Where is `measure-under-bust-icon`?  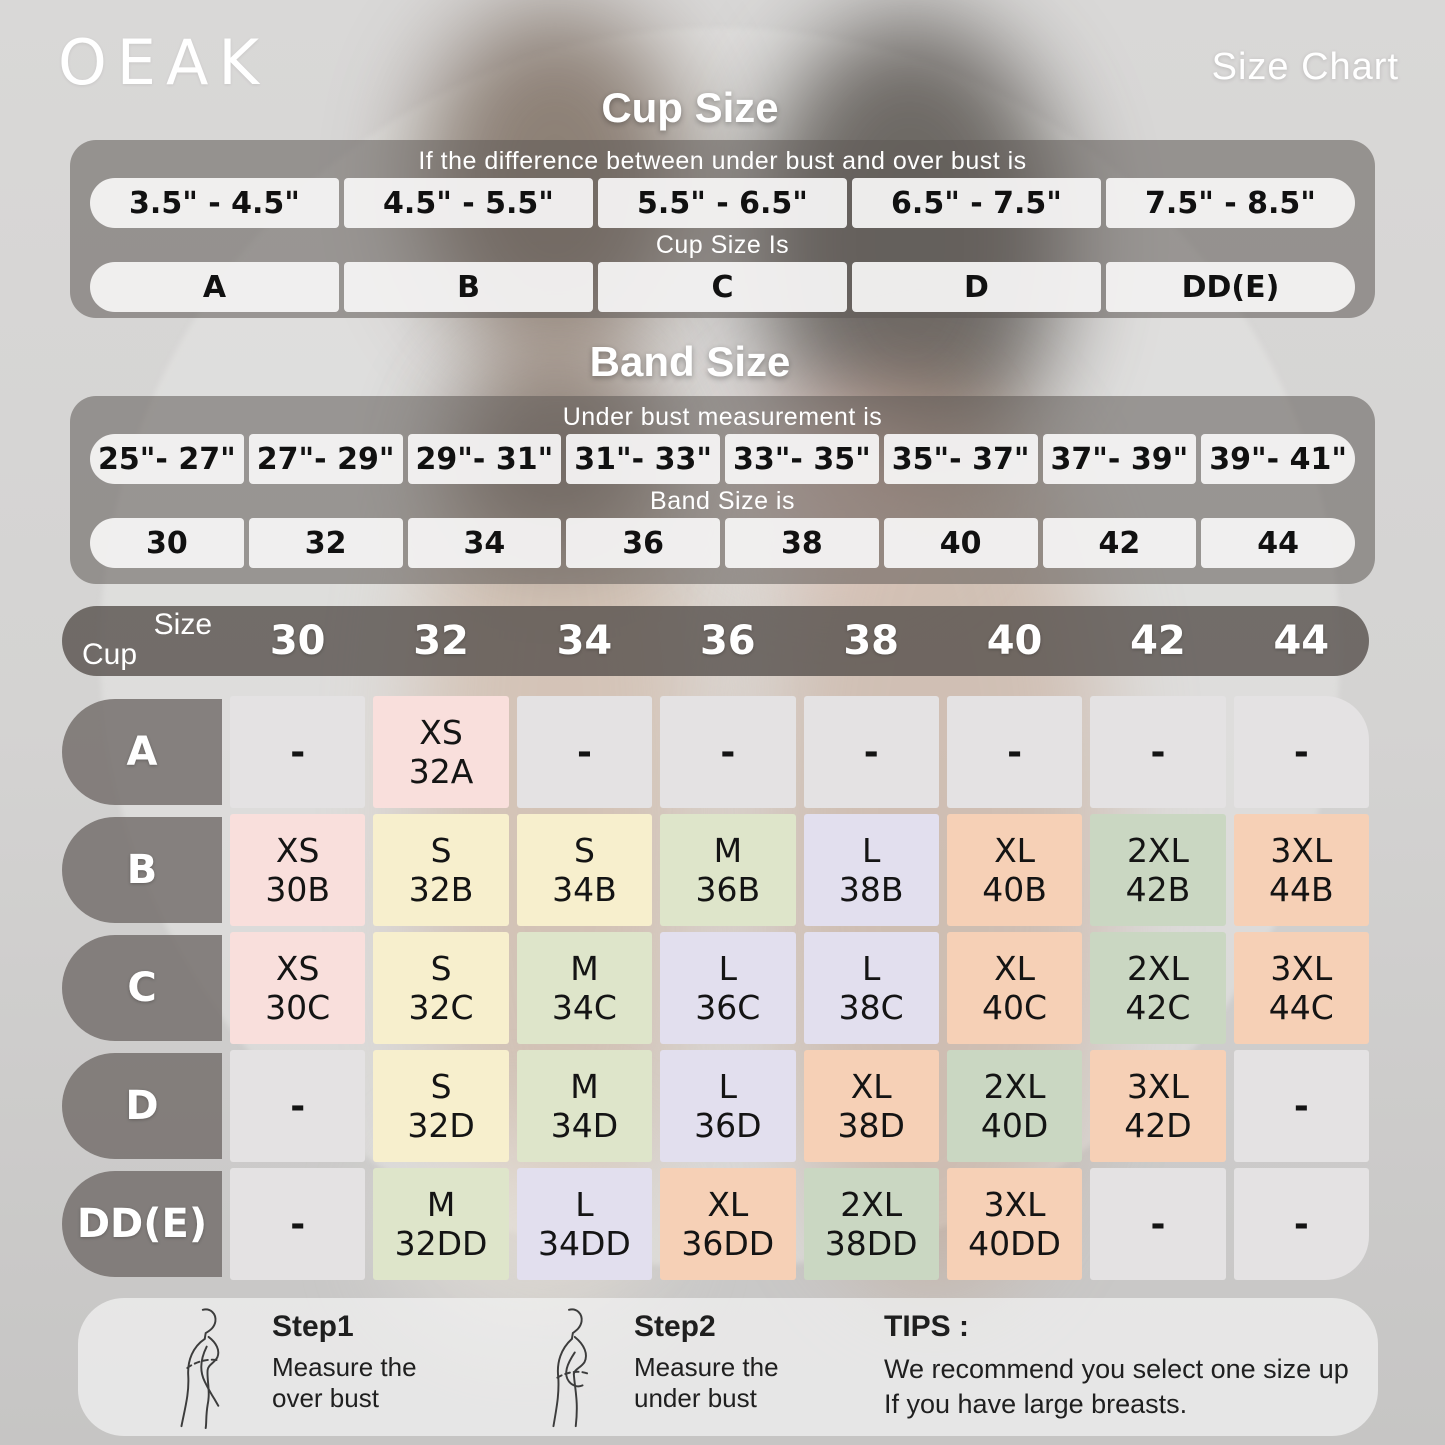
measure-under-bust-icon is located at coordinates (571, 1368).